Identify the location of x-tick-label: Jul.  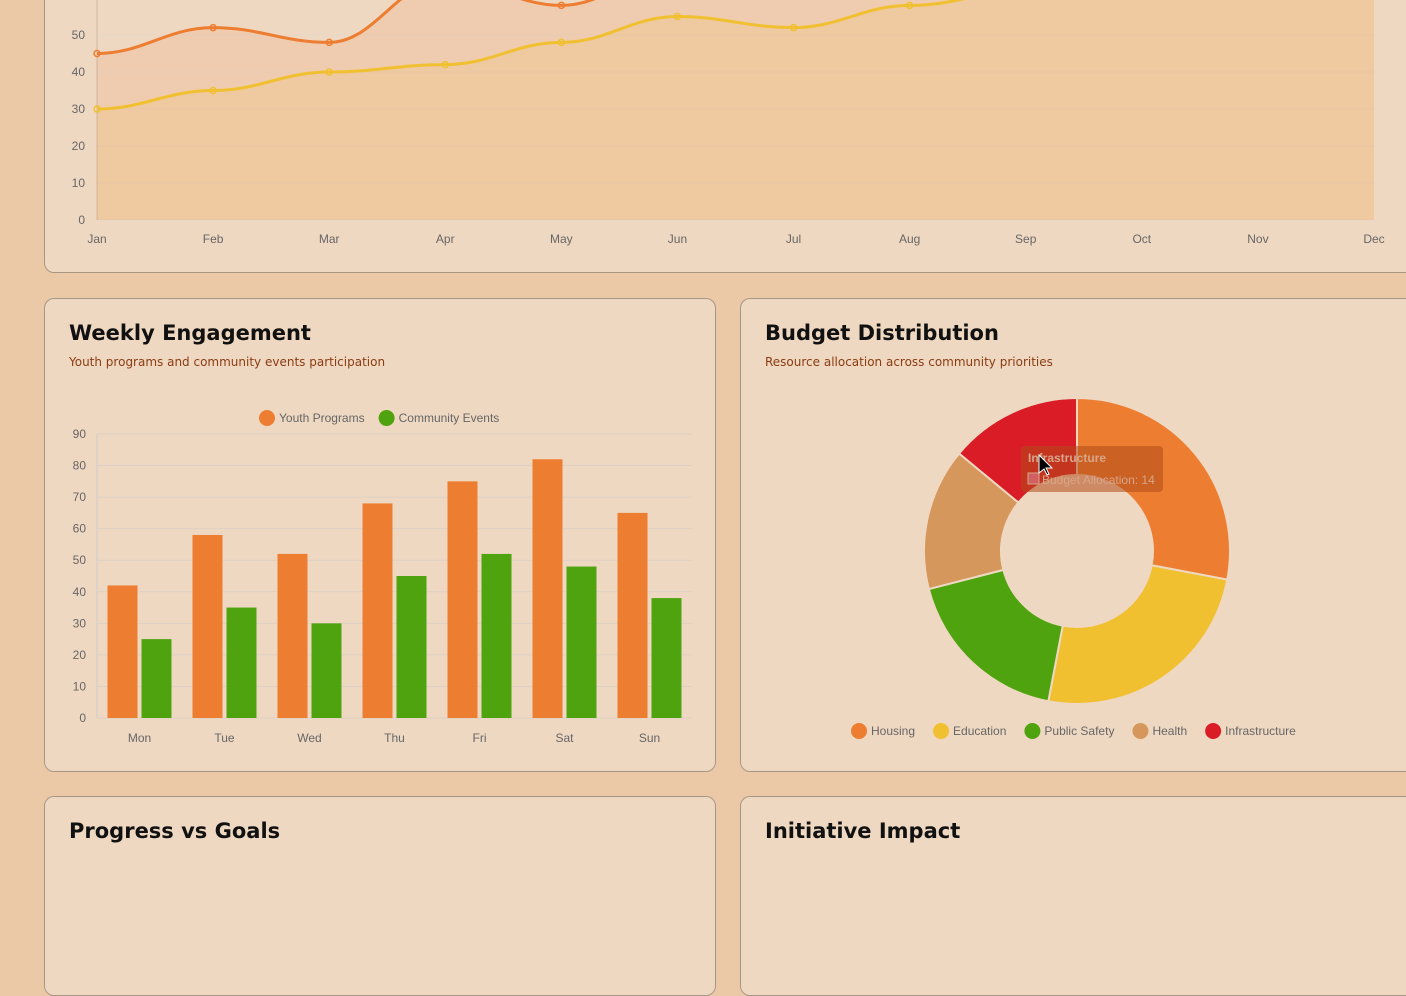
(793, 239).